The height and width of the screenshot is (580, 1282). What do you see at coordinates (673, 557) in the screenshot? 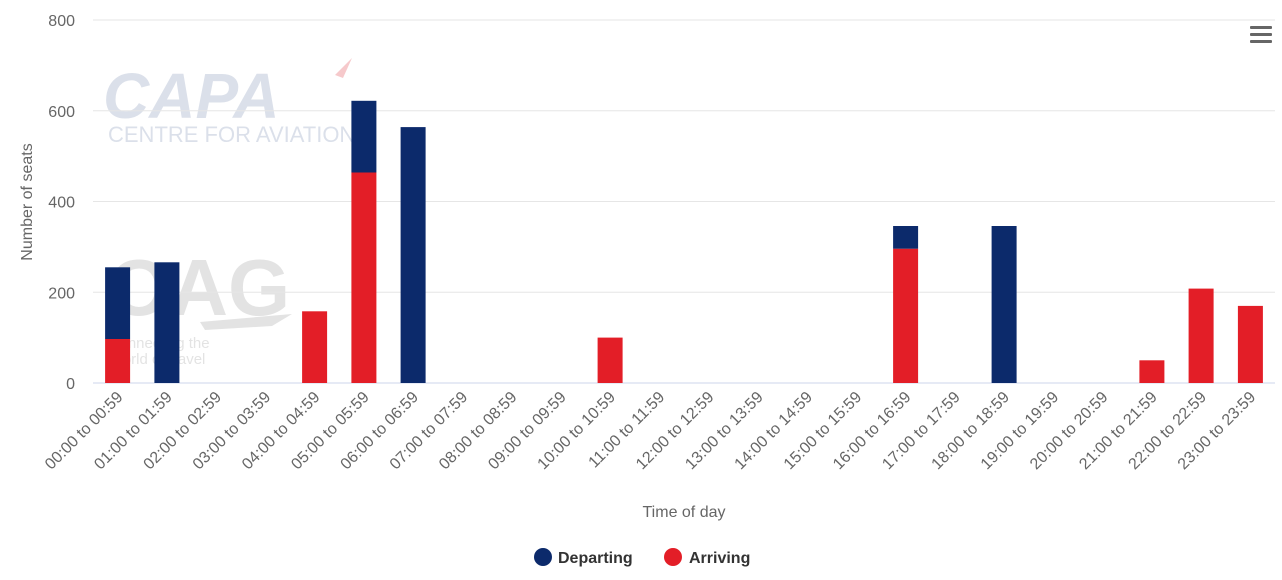
I see `legend-marker-arriving` at bounding box center [673, 557].